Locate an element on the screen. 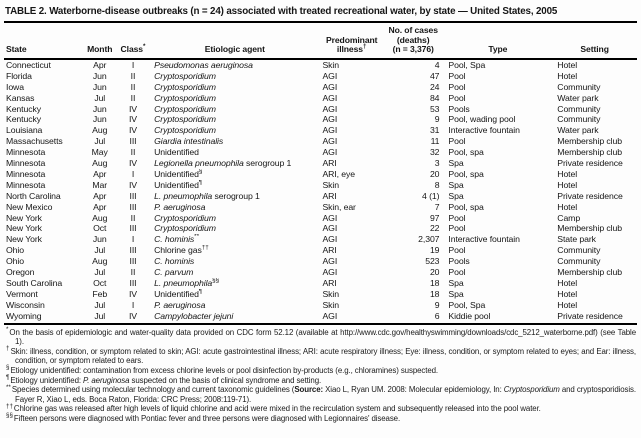  cell-agent: P. aeruginosa is located at coordinates (234, 305).